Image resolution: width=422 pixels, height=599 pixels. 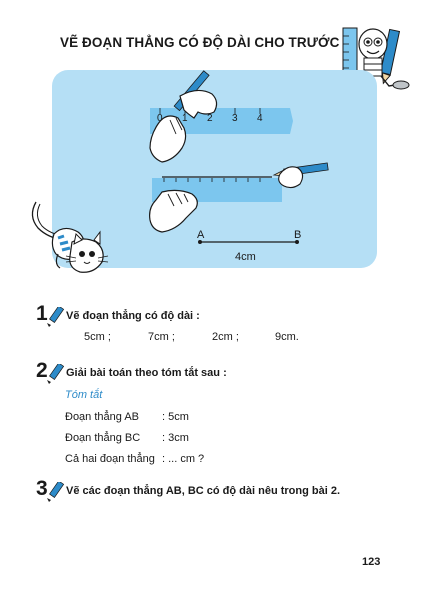 What do you see at coordinates (161, 337) in the screenshot?
I see `length-value: 7cm ;` at bounding box center [161, 337].